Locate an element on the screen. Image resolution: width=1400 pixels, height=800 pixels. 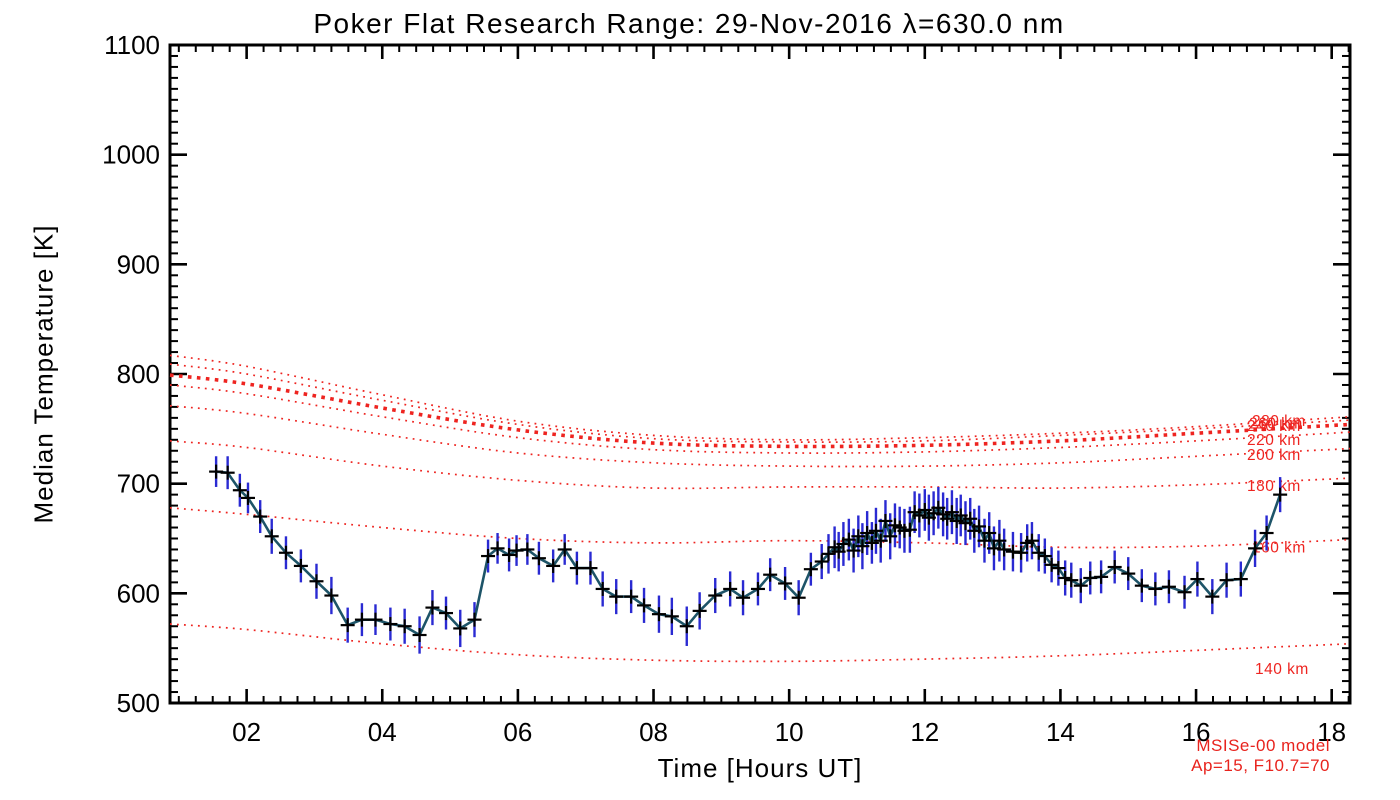
x-tick-label: 08 is located at coordinates (653, 732).